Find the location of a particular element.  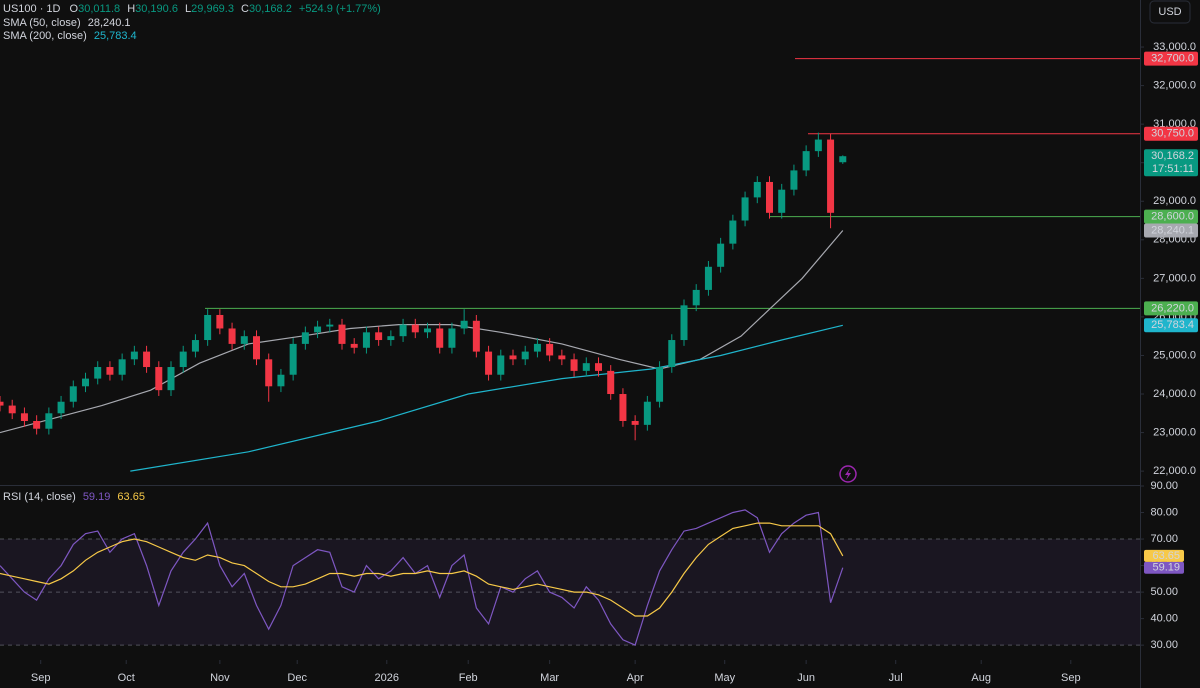

x-tick-label: Mar is located at coordinates (549, 678).